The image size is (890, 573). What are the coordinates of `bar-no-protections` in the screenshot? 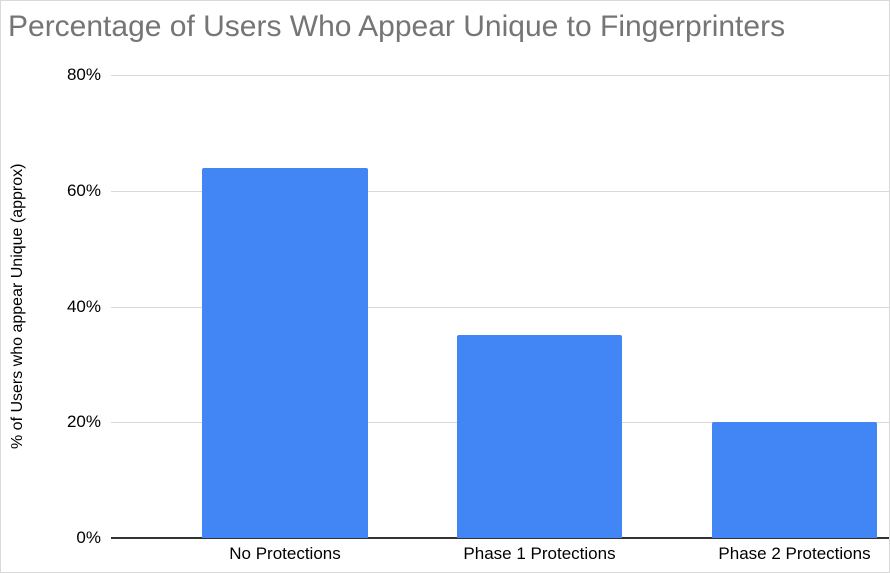 It's located at (285, 352).